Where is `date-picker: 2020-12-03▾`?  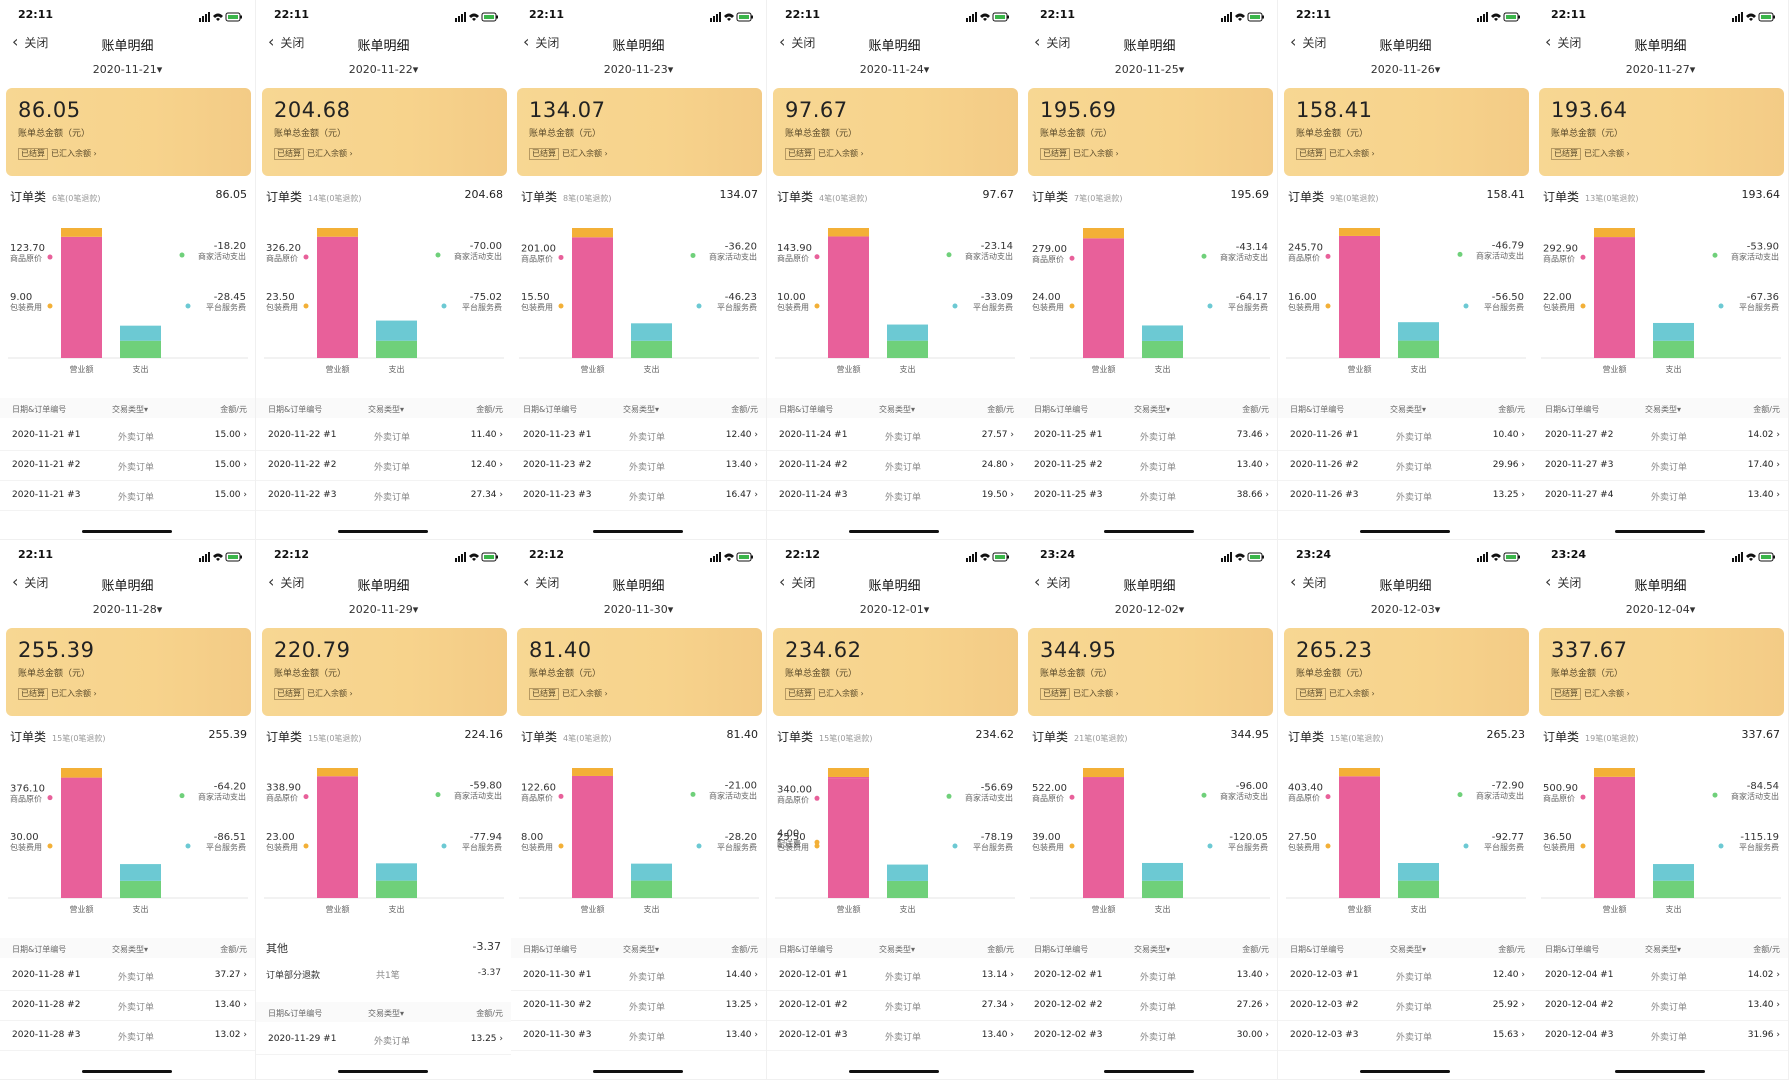 date-picker: 2020-12-03▾ is located at coordinates (1405, 609).